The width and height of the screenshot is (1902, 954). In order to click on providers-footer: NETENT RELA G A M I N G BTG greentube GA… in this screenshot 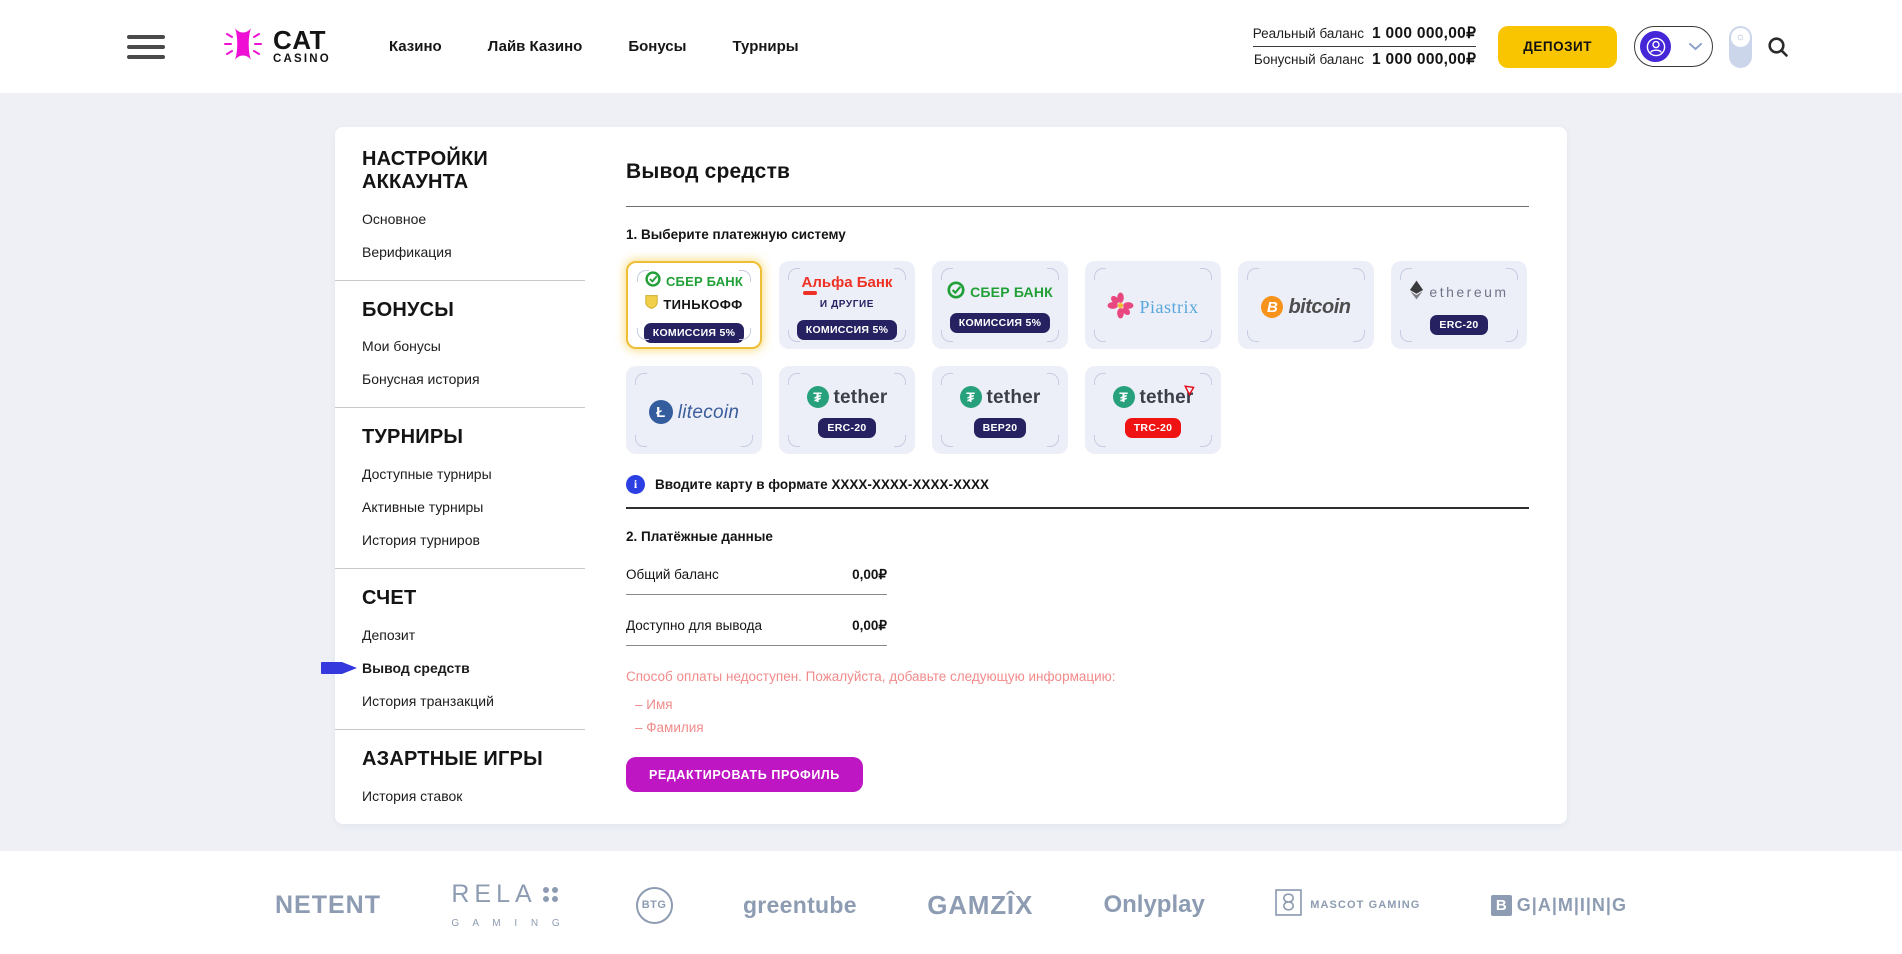, I will do `click(951, 902)`.